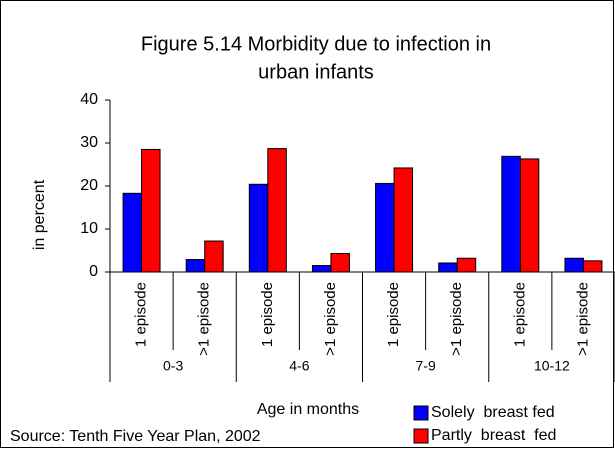 The image size is (615, 454). Describe the element at coordinates (426, 366) in the screenshot. I see `group-label: 7-9` at that location.